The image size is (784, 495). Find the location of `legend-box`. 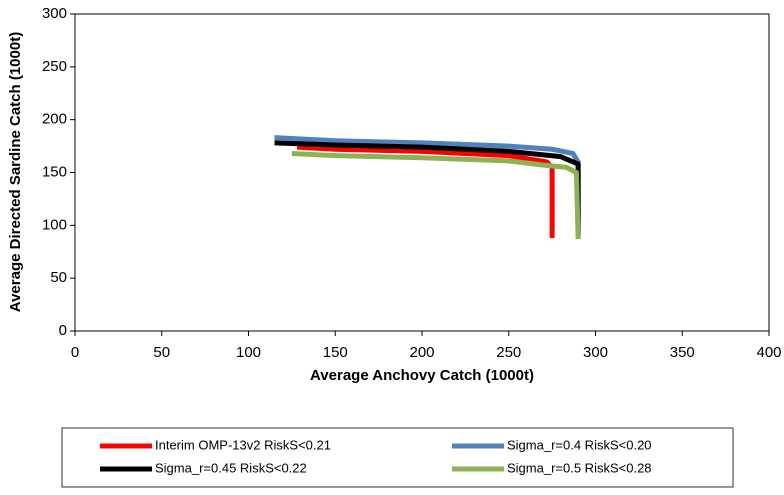

legend-box is located at coordinates (397, 457).